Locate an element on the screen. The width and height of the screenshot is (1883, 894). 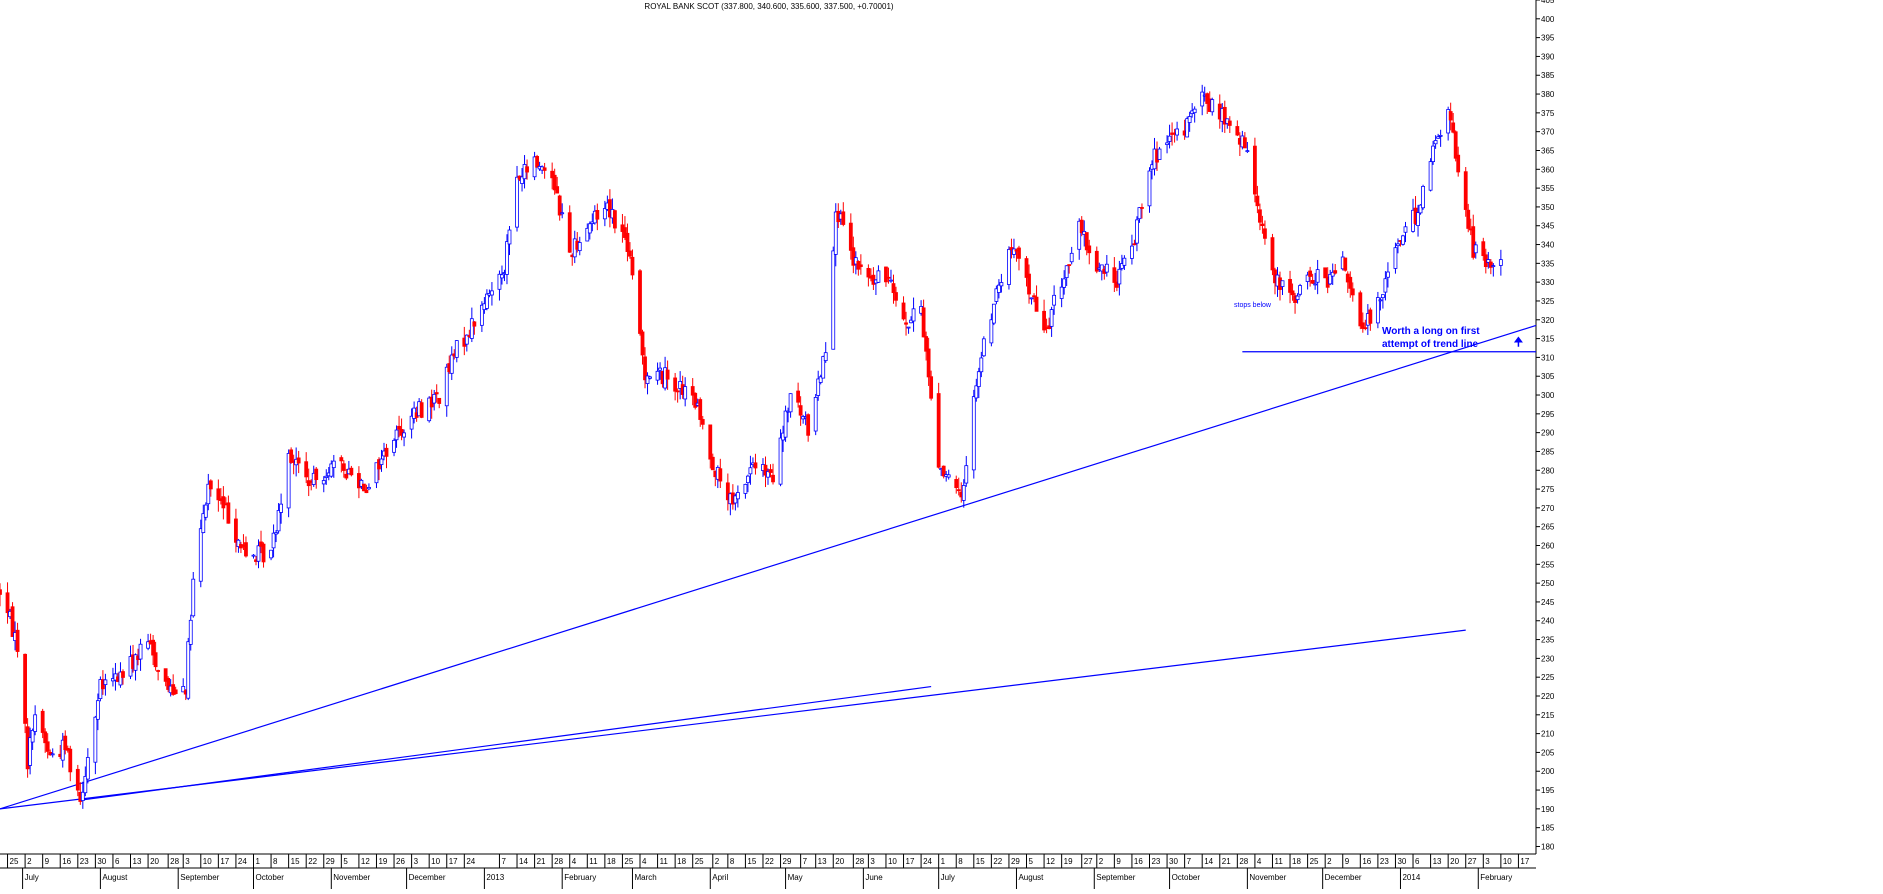
month-label: October is located at coordinates (1186, 877).